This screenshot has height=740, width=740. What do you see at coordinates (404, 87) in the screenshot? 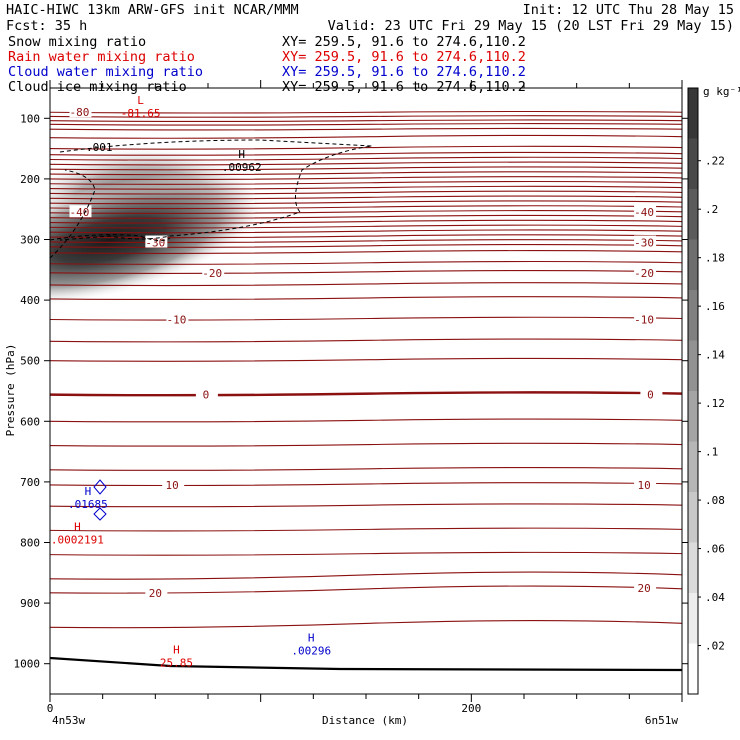
I see `field-xy-3: XY= 259.5, 91.6 to 274.6,110.2` at bounding box center [404, 87].